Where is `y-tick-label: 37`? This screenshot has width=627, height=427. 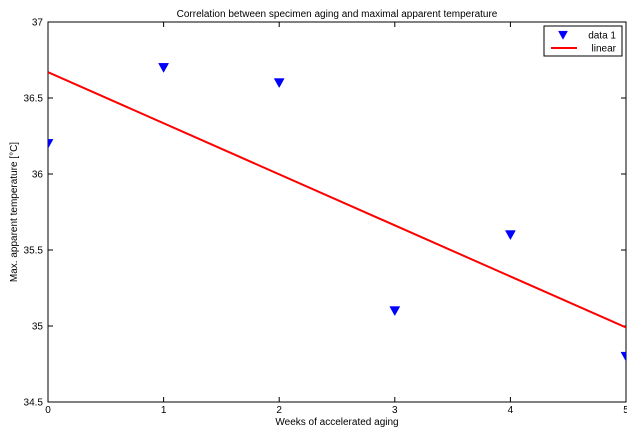
y-tick-label: 37 is located at coordinates (38, 23).